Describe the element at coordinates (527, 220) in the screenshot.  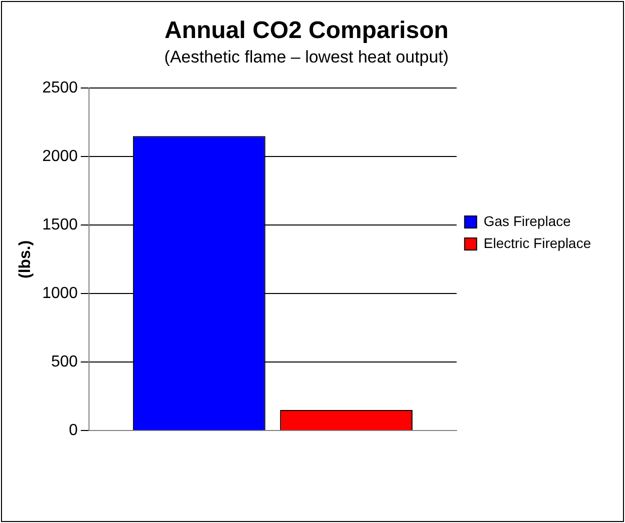
I see `legend-label: Gas Fireplace` at that location.